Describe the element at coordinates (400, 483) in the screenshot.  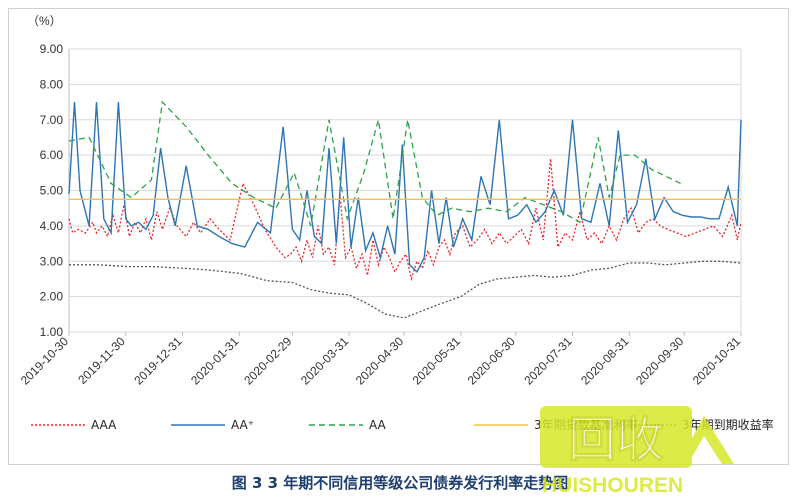
I see `figure-caption: 图 3 3 年期不同信用等级公司债券发行利率走势图` at that location.